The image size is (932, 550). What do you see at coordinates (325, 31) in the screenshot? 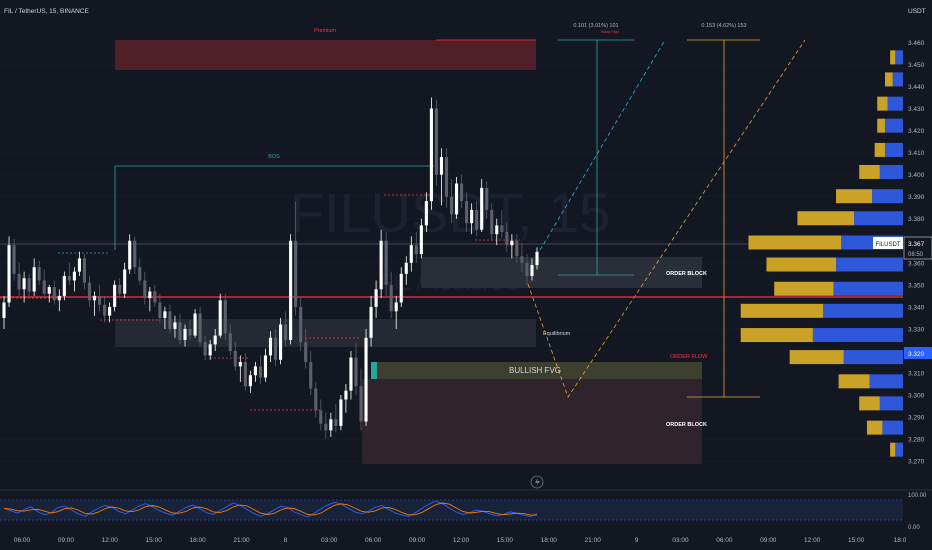
I see `premium-label: Premium` at bounding box center [325, 31].